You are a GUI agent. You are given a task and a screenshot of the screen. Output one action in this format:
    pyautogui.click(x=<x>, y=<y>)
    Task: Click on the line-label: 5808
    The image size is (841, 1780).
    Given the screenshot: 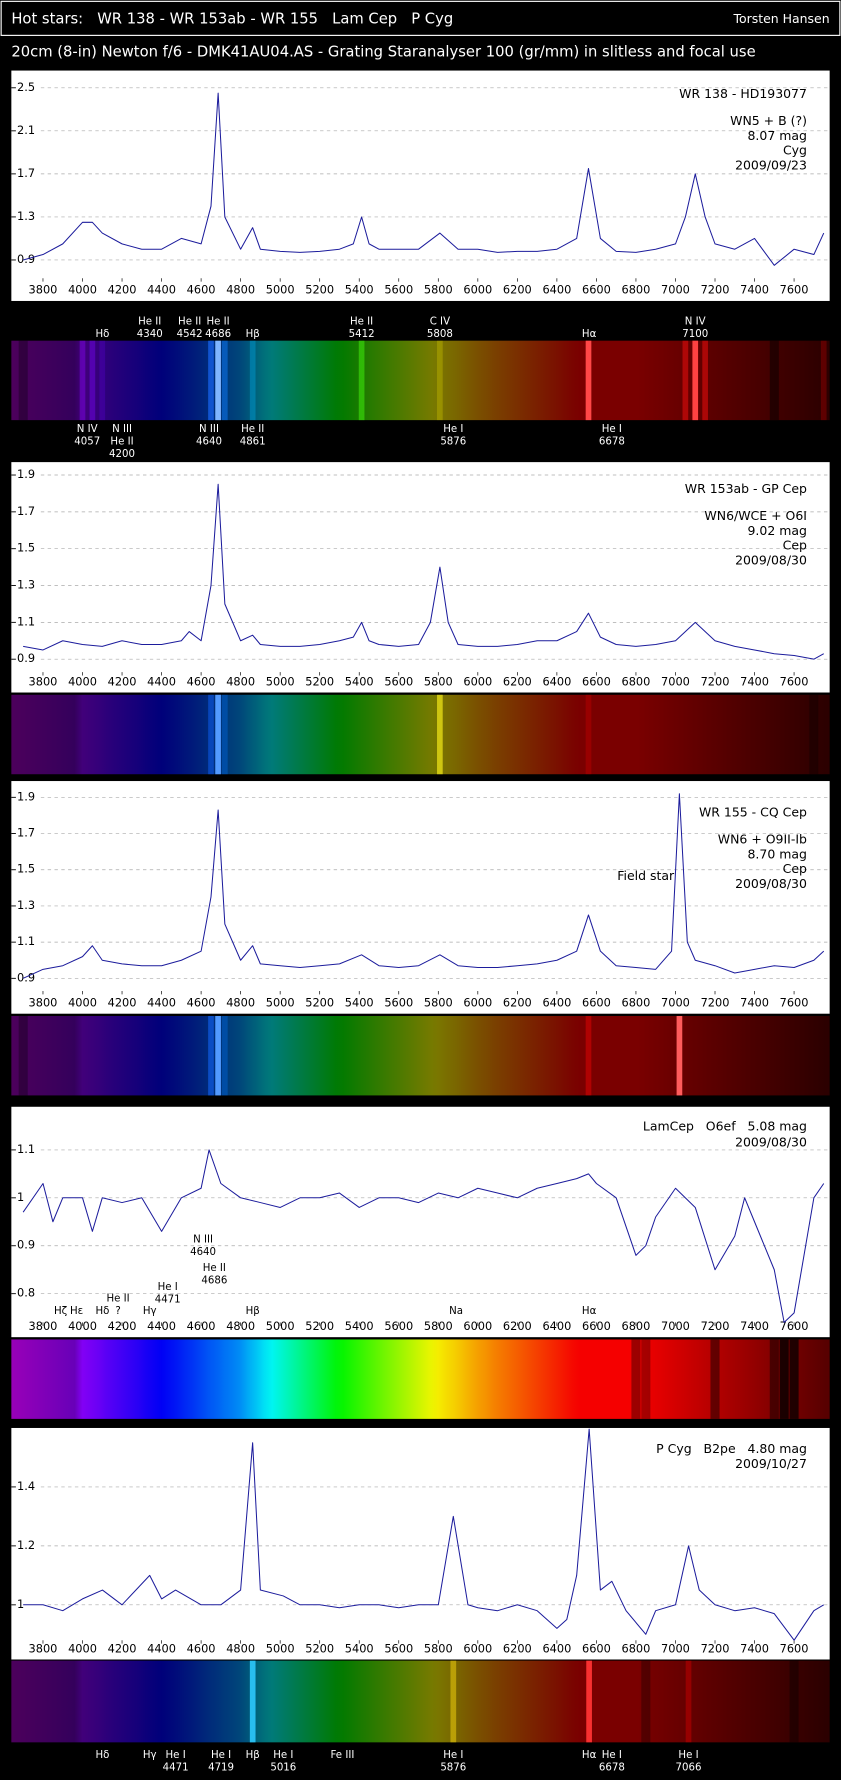 What is the action you would take?
    pyautogui.click(x=440, y=334)
    